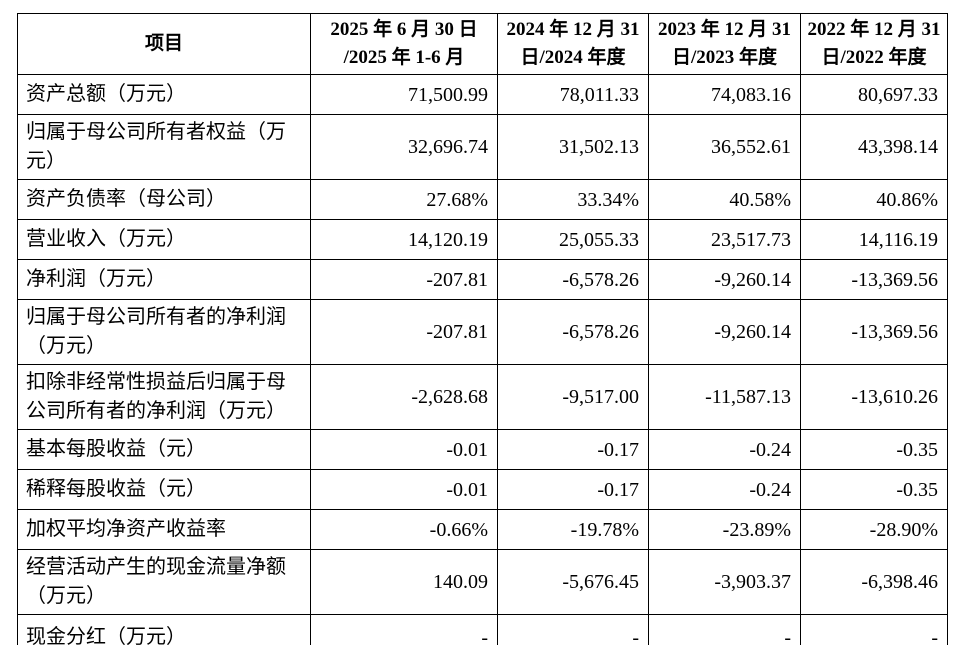 The width and height of the screenshot is (960, 645). Describe the element at coordinates (573, 239) in the screenshot. I see `cell-value: 25,055.33` at that location.